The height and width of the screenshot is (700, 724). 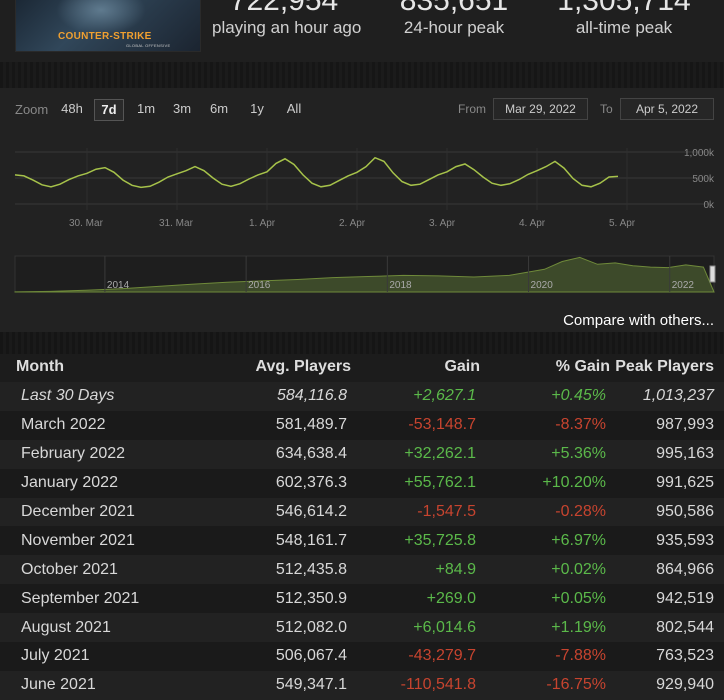 I want to click on brand-subtext: GLOBAL OFFENSIVE, so click(x=148, y=45).